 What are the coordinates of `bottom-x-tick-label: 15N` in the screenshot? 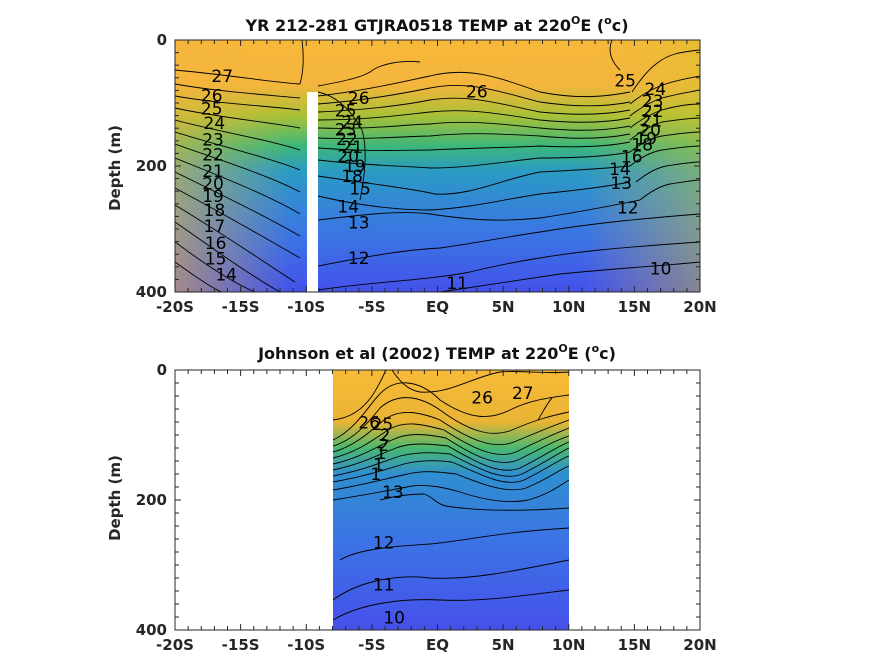 It's located at (634, 645).